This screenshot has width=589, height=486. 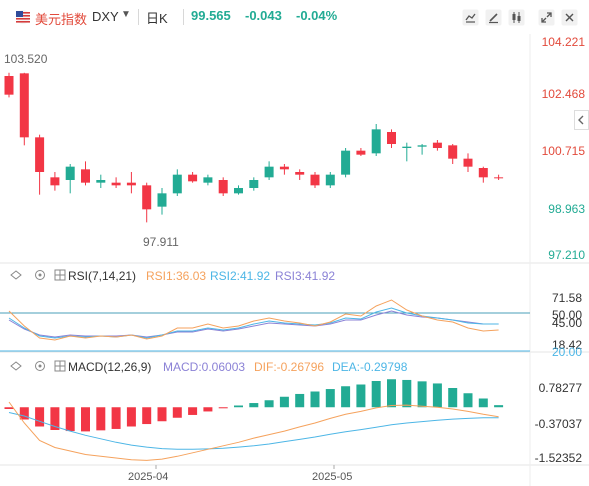 What do you see at coordinates (567, 345) in the screenshot?
I see `rsi-tick-label: 18.42` at bounding box center [567, 345].